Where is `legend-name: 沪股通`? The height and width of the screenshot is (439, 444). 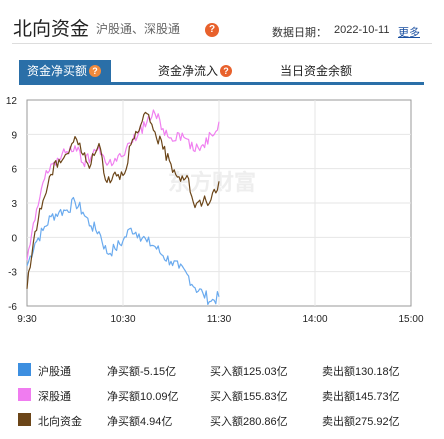
legend-name: 沪股通 is located at coordinates (54, 372).